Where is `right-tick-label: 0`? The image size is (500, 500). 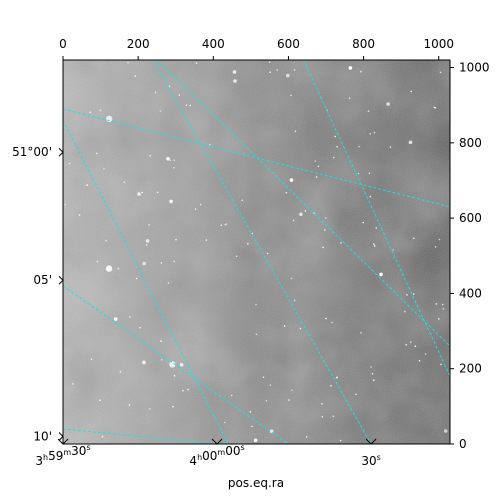
right-tick-label: 0 is located at coordinates (463, 444).